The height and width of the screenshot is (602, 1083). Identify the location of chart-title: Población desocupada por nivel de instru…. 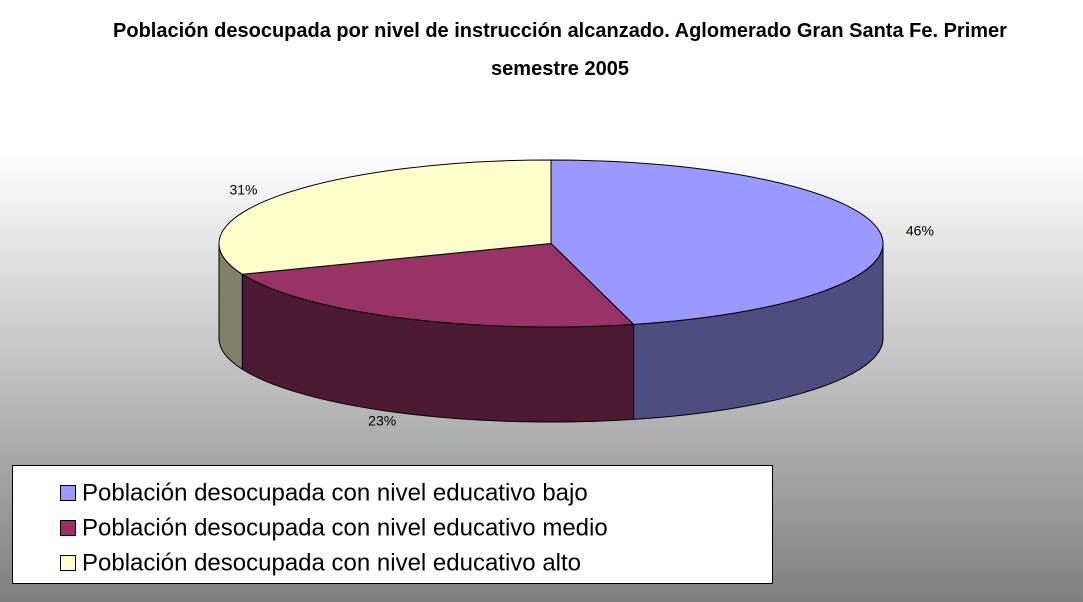
(560, 50).